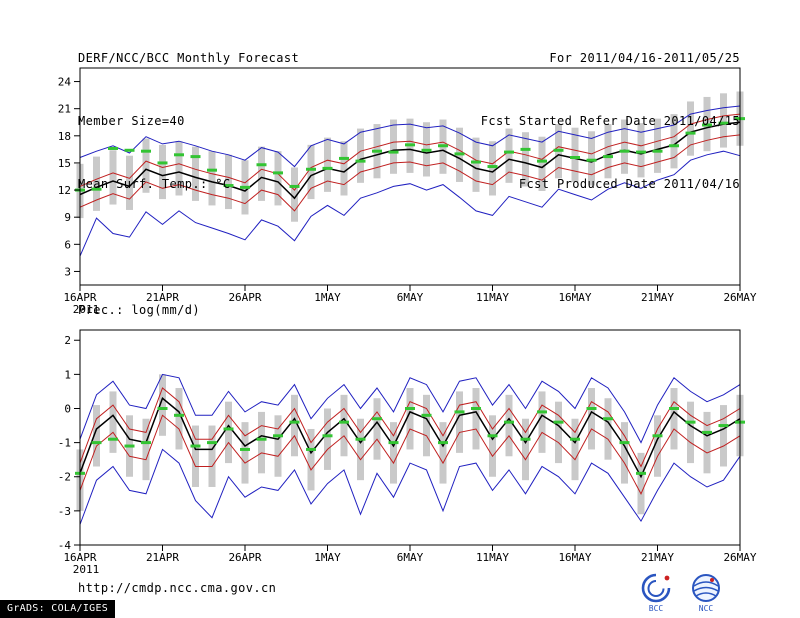  Describe the element at coordinates (67, 408) in the screenshot. I see `svg-text: 0` at that location.